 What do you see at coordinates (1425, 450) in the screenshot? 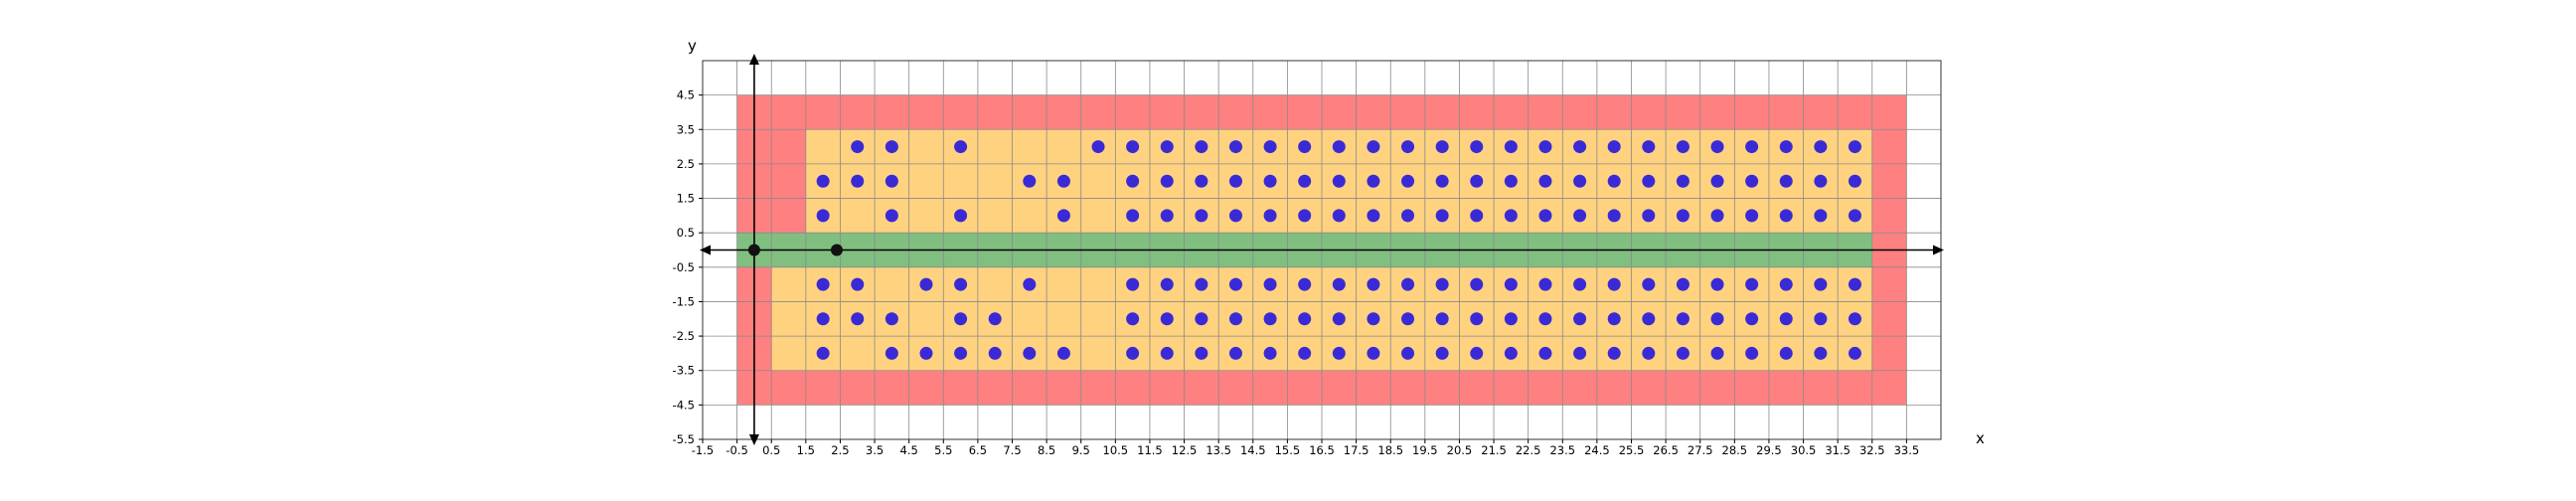
I see `x-tick-label: 19.5` at bounding box center [1425, 450].